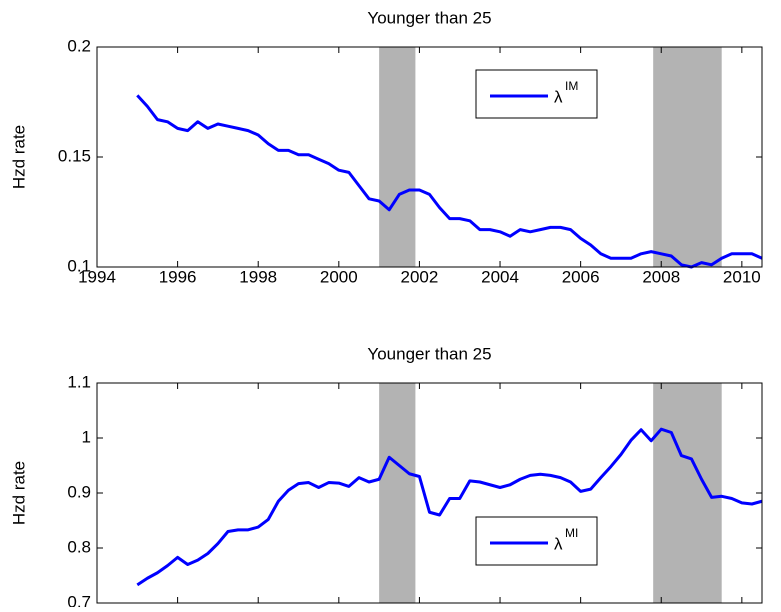 The height and width of the screenshot is (612, 781). What do you see at coordinates (79, 599) in the screenshot?
I see `y-tick-label: 0.7` at bounding box center [79, 599].